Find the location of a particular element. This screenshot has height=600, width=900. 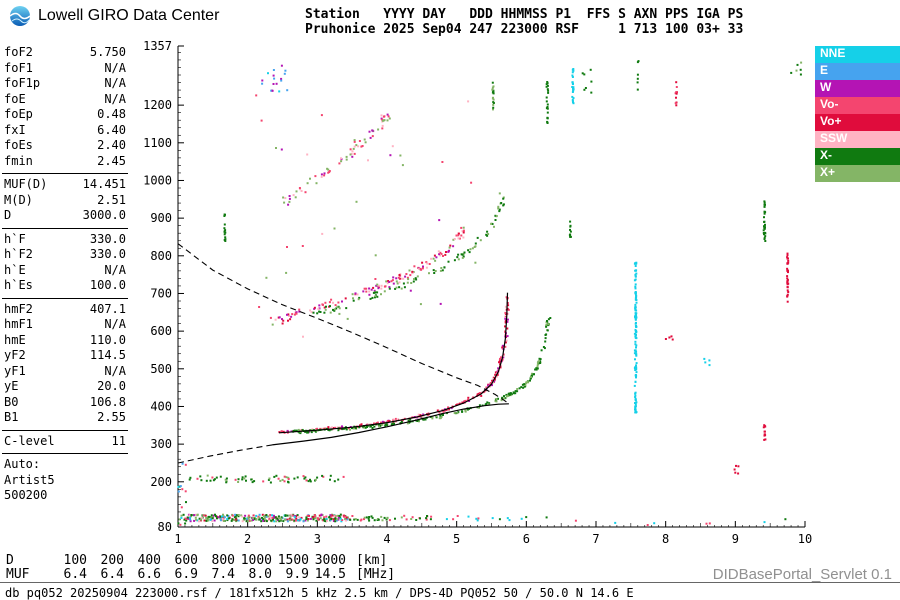

param-label: hmF2 is located at coordinates (18, 308).